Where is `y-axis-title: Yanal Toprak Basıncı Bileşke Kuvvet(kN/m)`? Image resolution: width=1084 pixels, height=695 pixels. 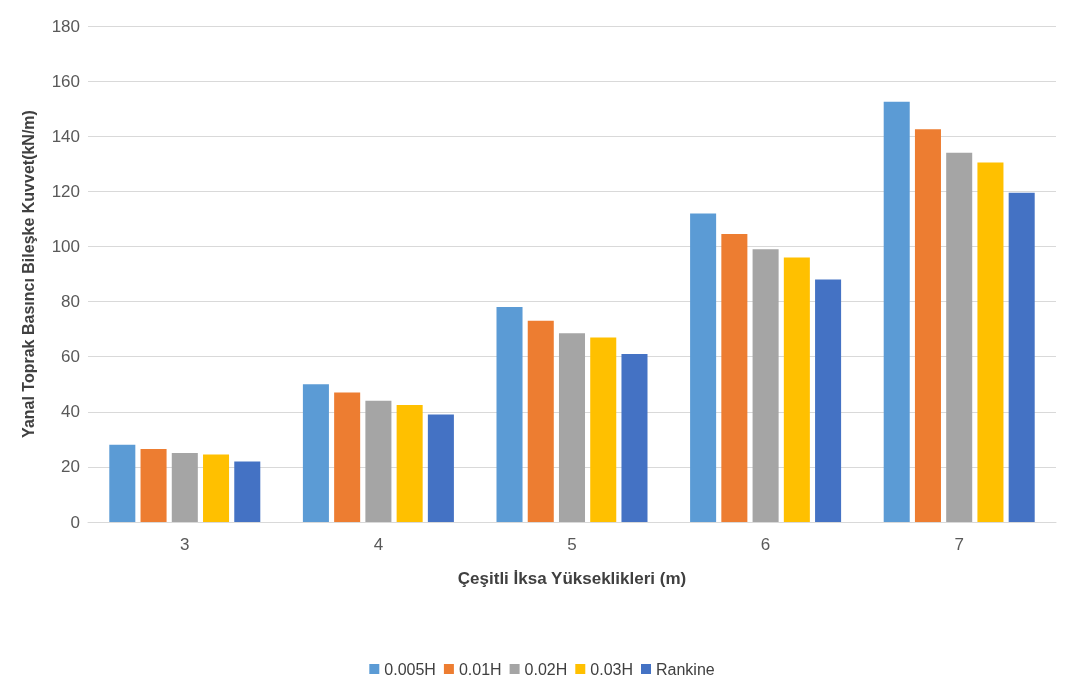
y-axis-title: Yanal Toprak Basıncı Bileşke Kuvvet(kN/m) is located at coordinates (28, 274).